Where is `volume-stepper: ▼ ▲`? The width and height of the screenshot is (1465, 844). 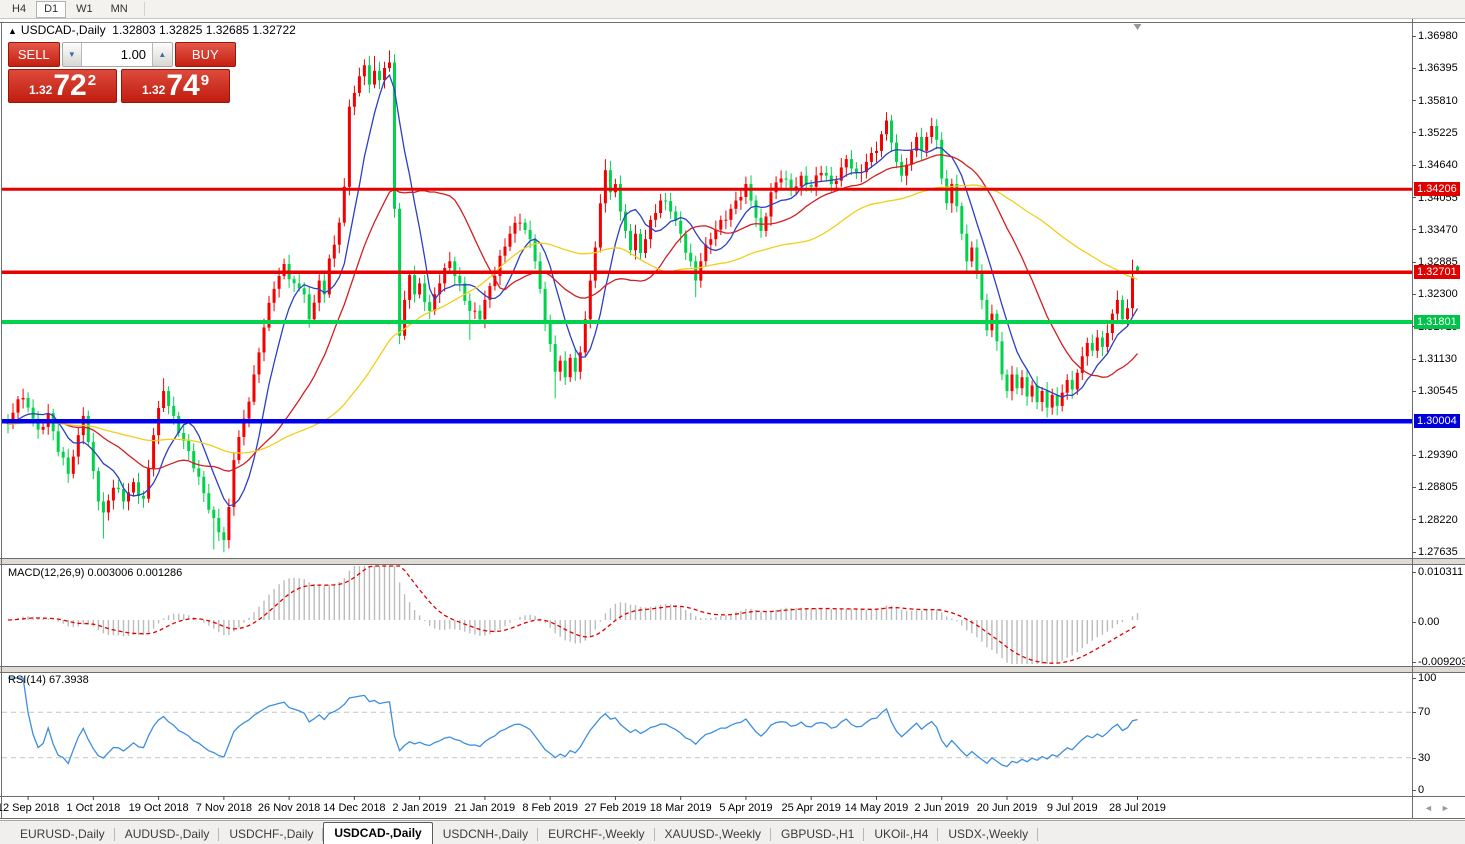 volume-stepper: ▼ ▲ is located at coordinates (117, 54).